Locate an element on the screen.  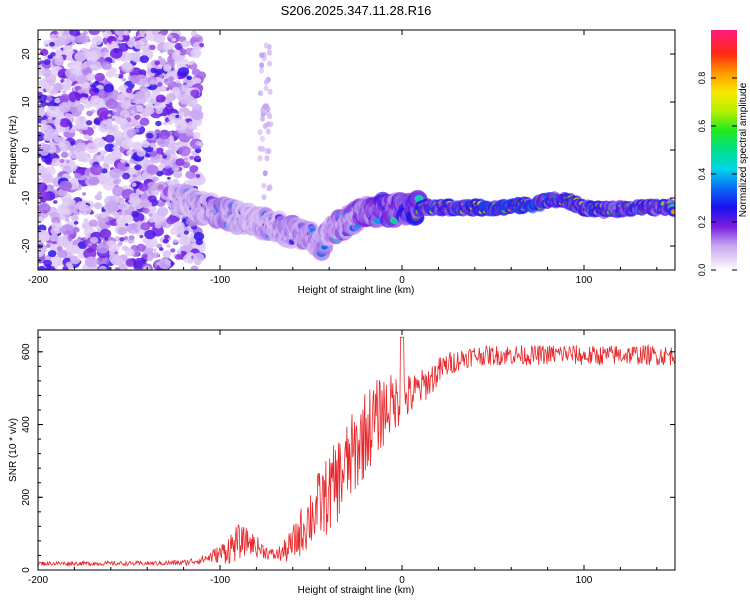
colorbar-gradient is located at coordinates (724, 150).